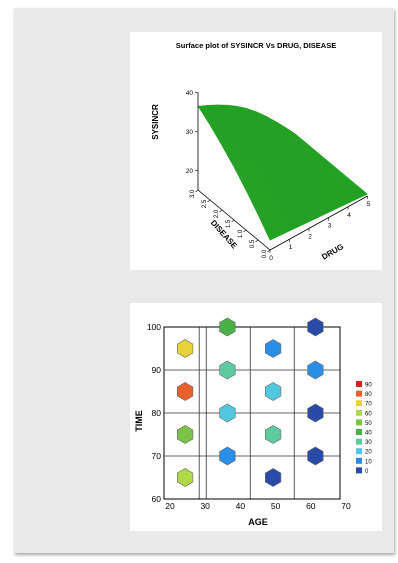 The width and height of the screenshot is (398, 563). What do you see at coordinates (157, 499) in the screenshot?
I see `time-tick-label: 60` at bounding box center [157, 499].